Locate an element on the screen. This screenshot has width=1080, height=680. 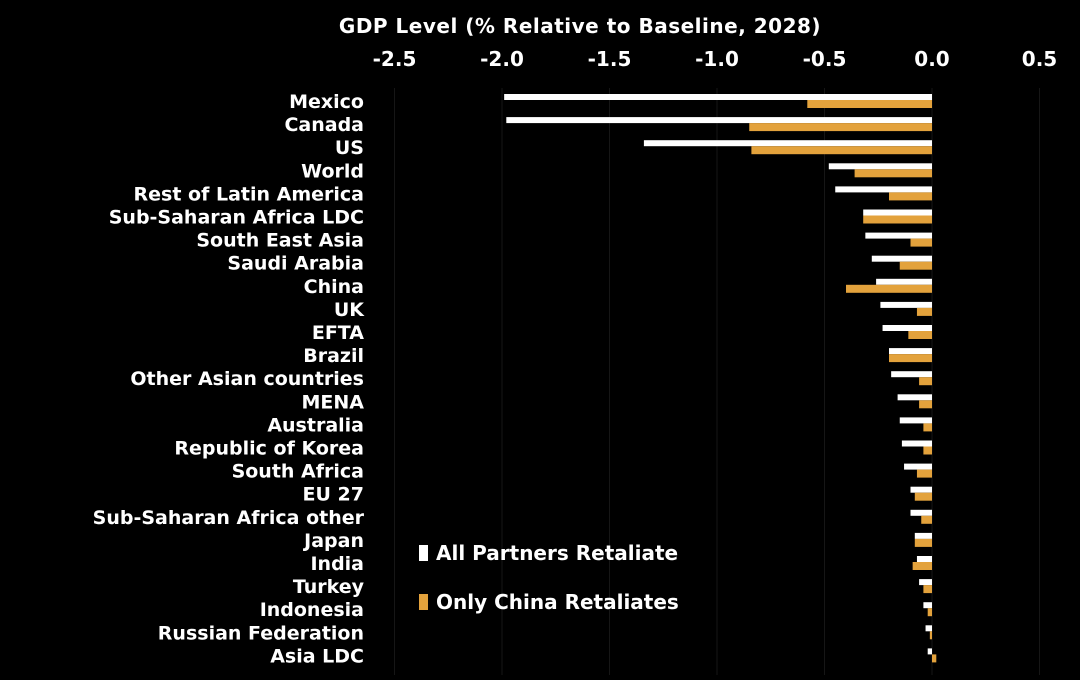
x-axis-ticks: -2.5 -2.0 -1.5 -1.0 -0.5 0.0 0.5 is located at coordinates (715, 59).